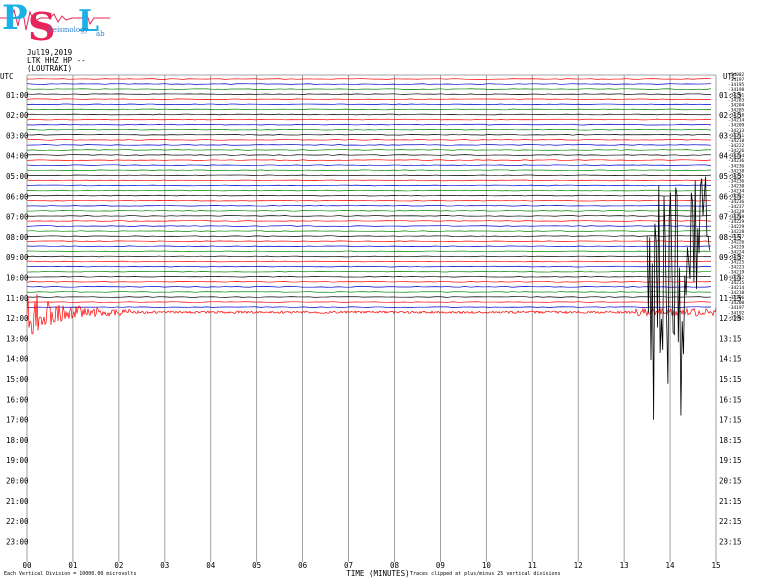 The height and width of the screenshot is (582, 760). What do you see at coordinates (736, 308) in the screenshot?
I see `trace-count-label: -34197` at bounding box center [736, 308].